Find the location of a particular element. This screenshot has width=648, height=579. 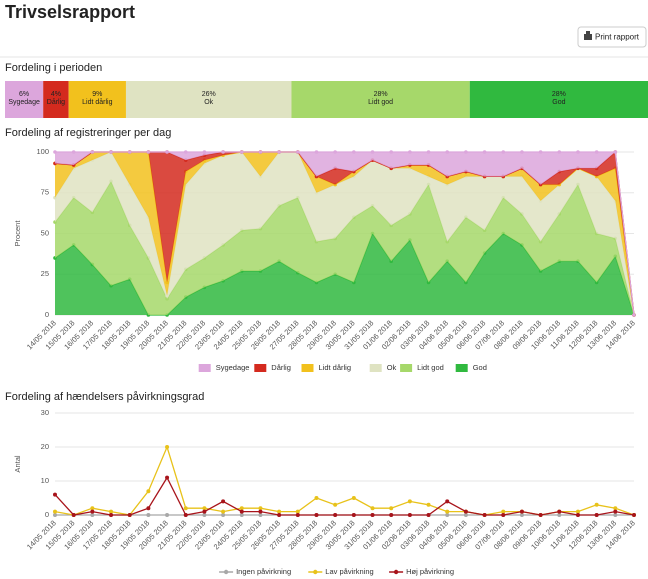

section-title: Fordeling af registreringer per dag is located at coordinates (88, 133).